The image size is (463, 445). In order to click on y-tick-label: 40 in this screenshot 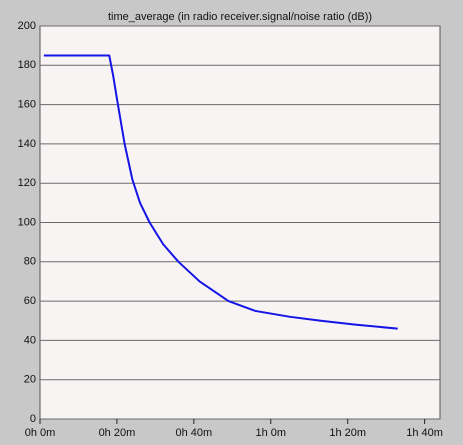, I will do `click(30, 340)`.